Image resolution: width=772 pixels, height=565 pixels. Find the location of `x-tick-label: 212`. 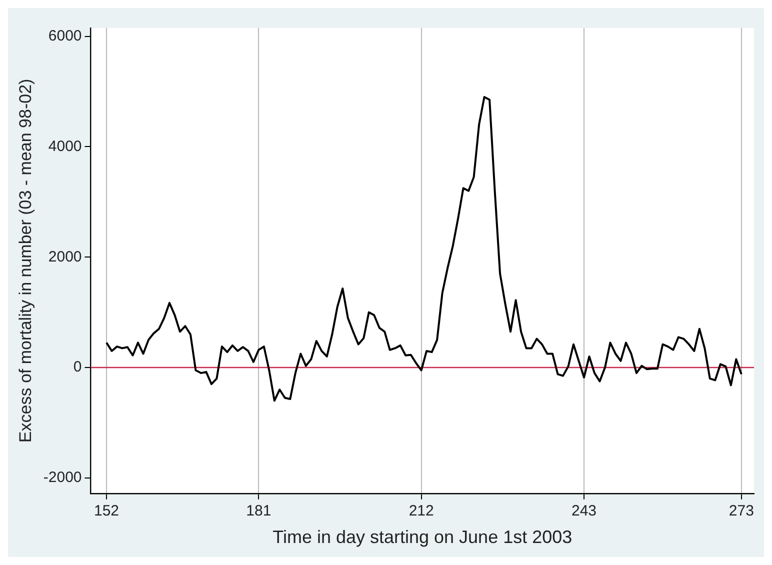

x-tick-label: 212 is located at coordinates (421, 511).